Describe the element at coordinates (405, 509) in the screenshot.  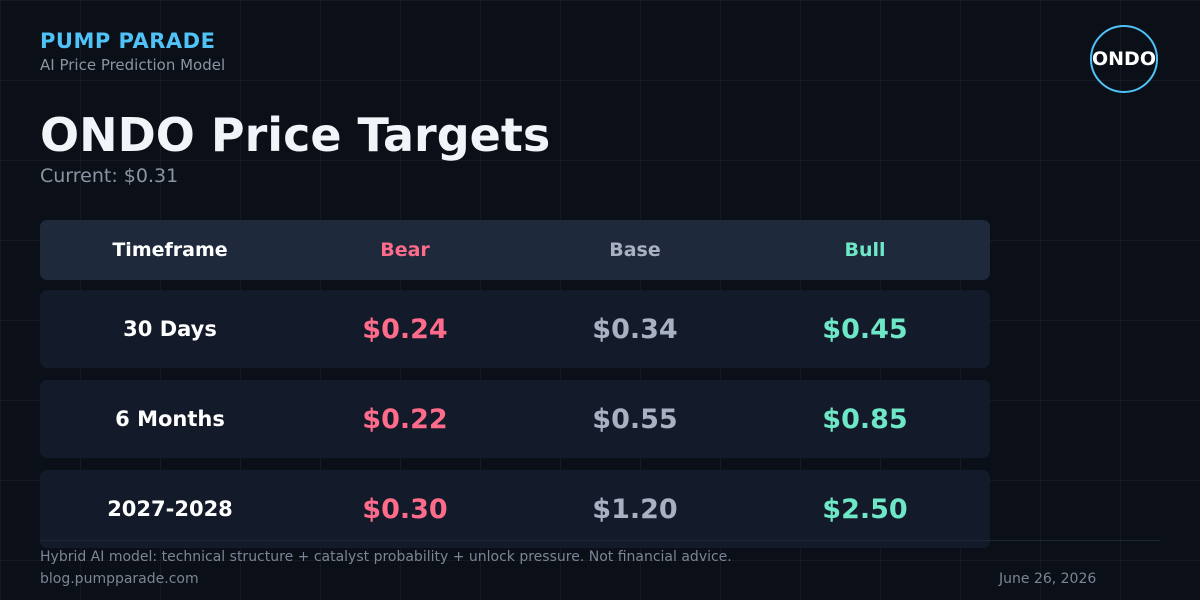
I see `bear-target-cell: $0.30` at that location.